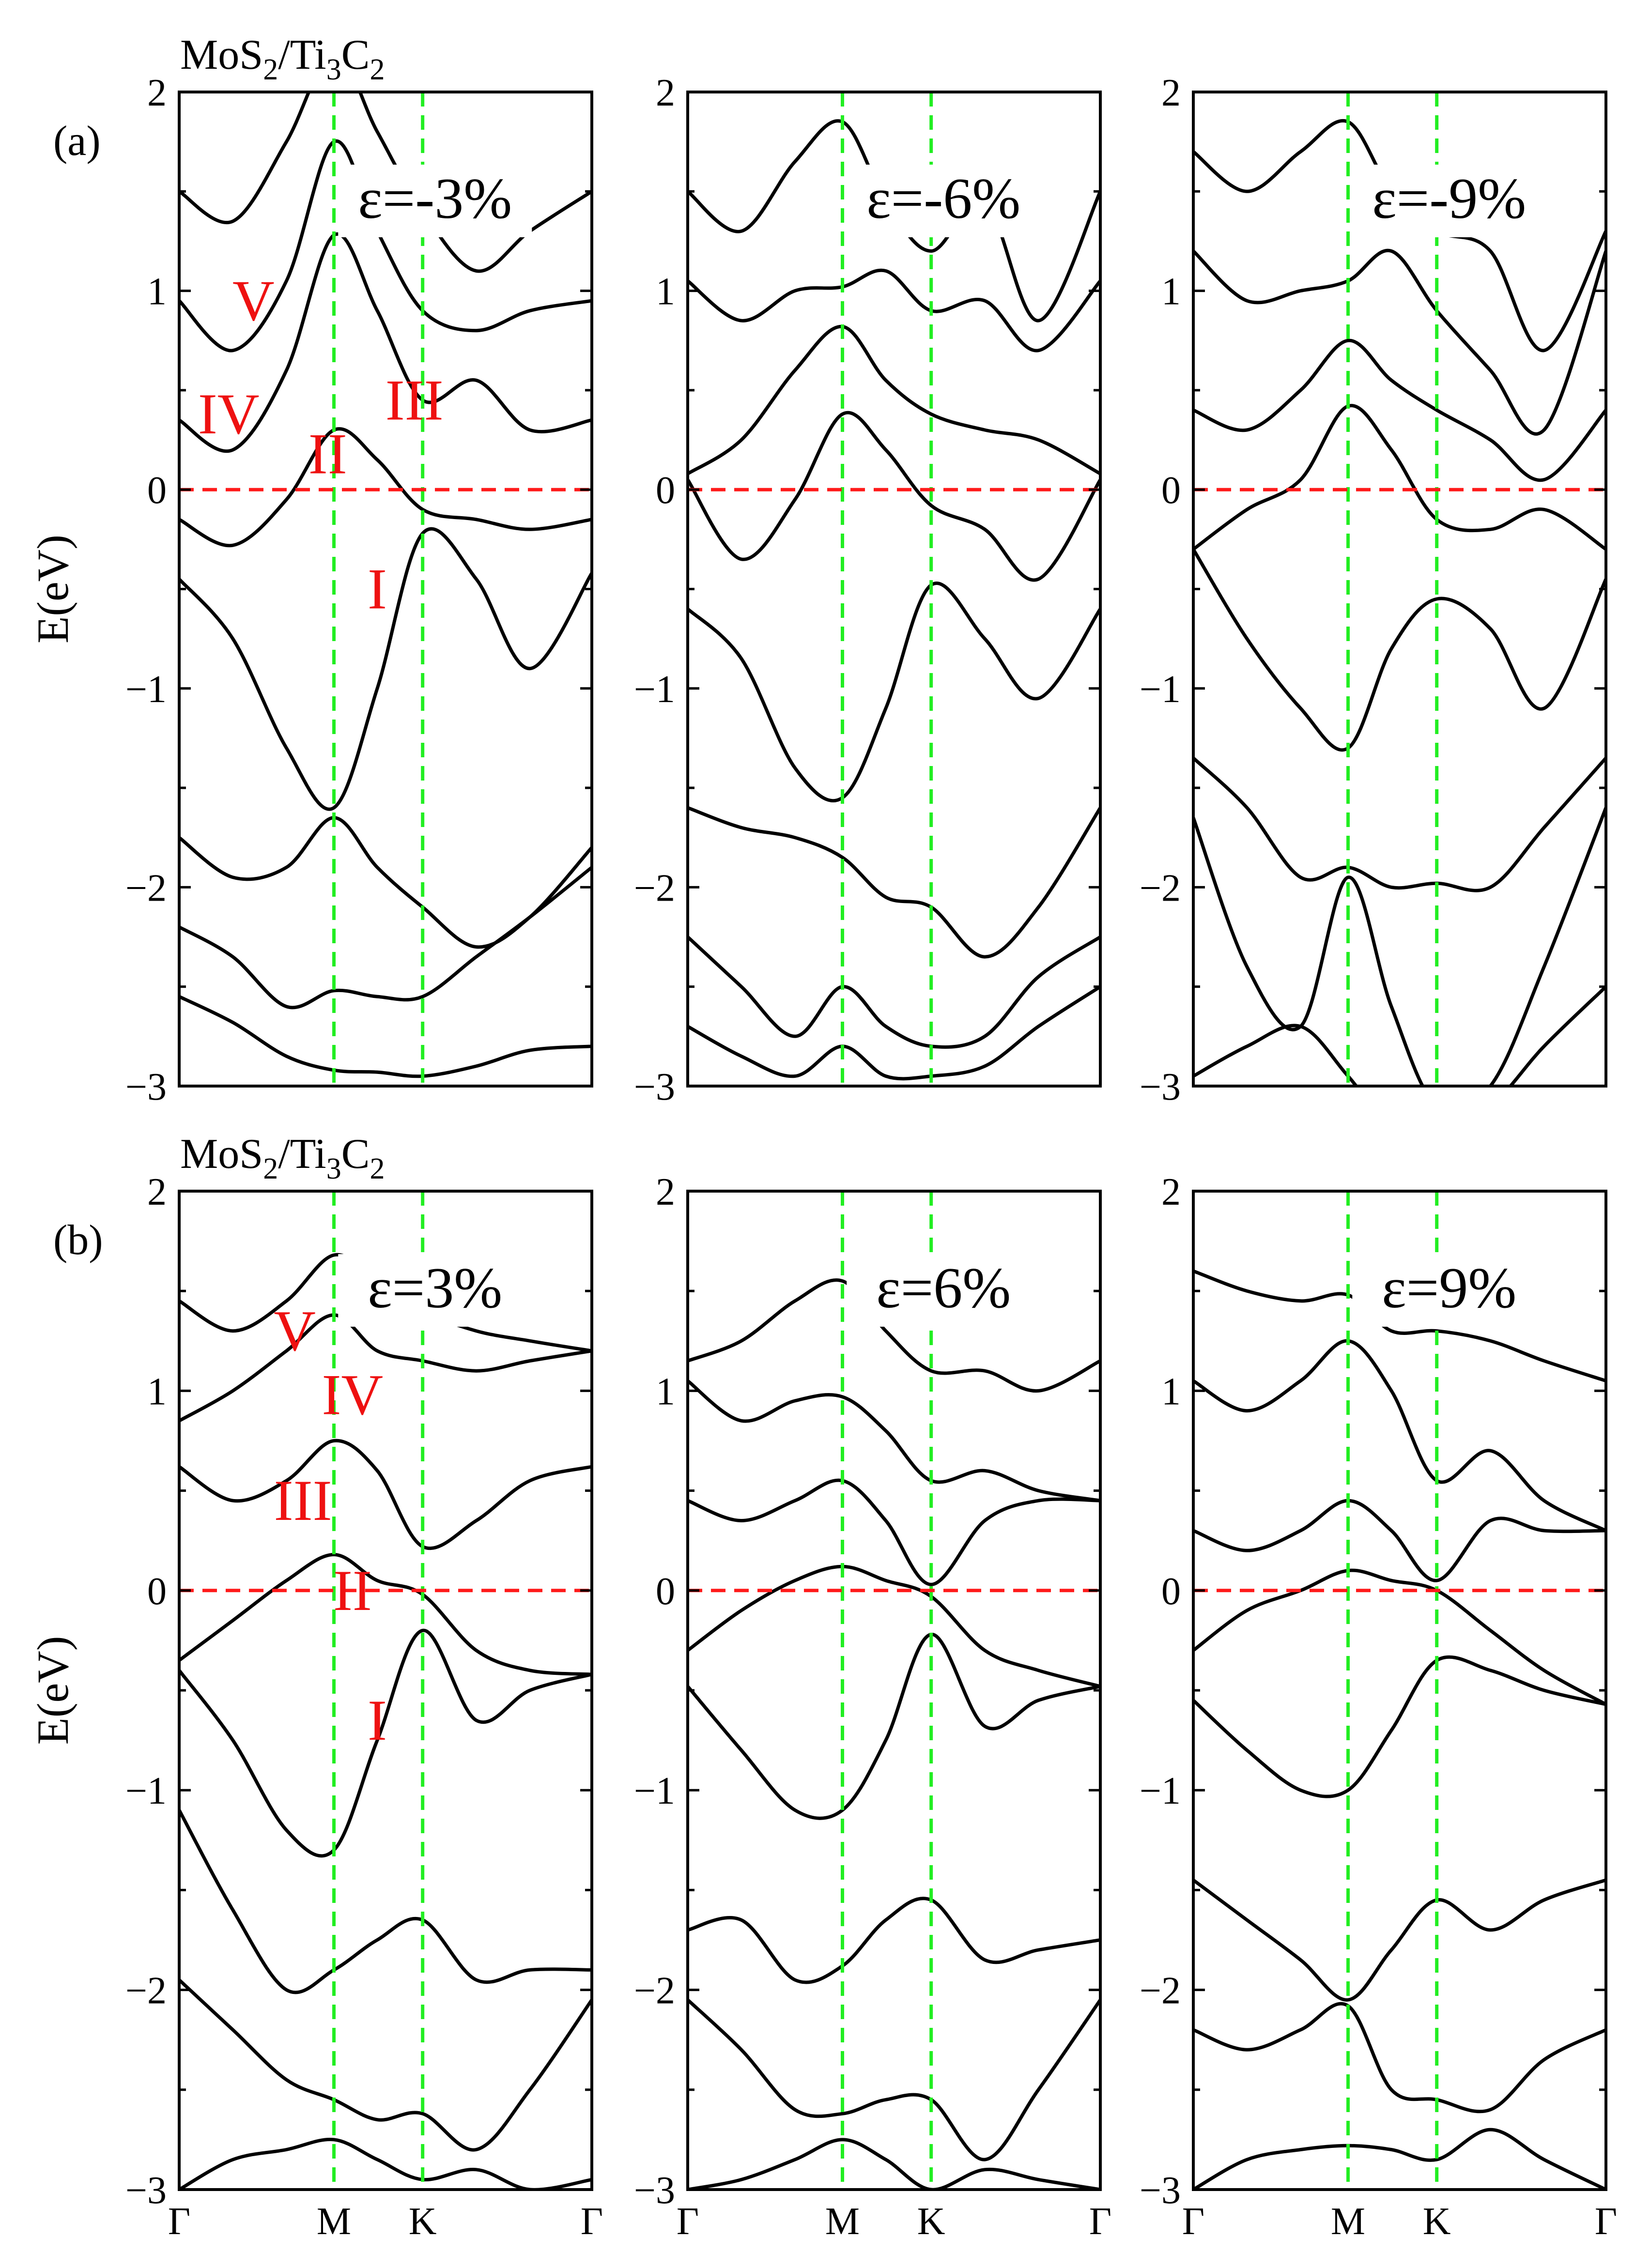  What do you see at coordinates (77, 142) in the screenshot?
I see `panel-row-label: (a)` at bounding box center [77, 142].